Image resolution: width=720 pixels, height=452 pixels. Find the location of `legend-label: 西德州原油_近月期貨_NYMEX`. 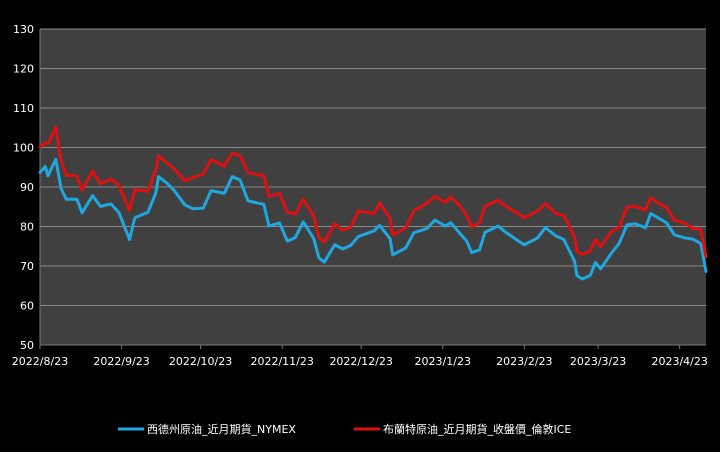

legend-label: 西德州原油_近月期貨_NYMEX is located at coordinates (221, 429).